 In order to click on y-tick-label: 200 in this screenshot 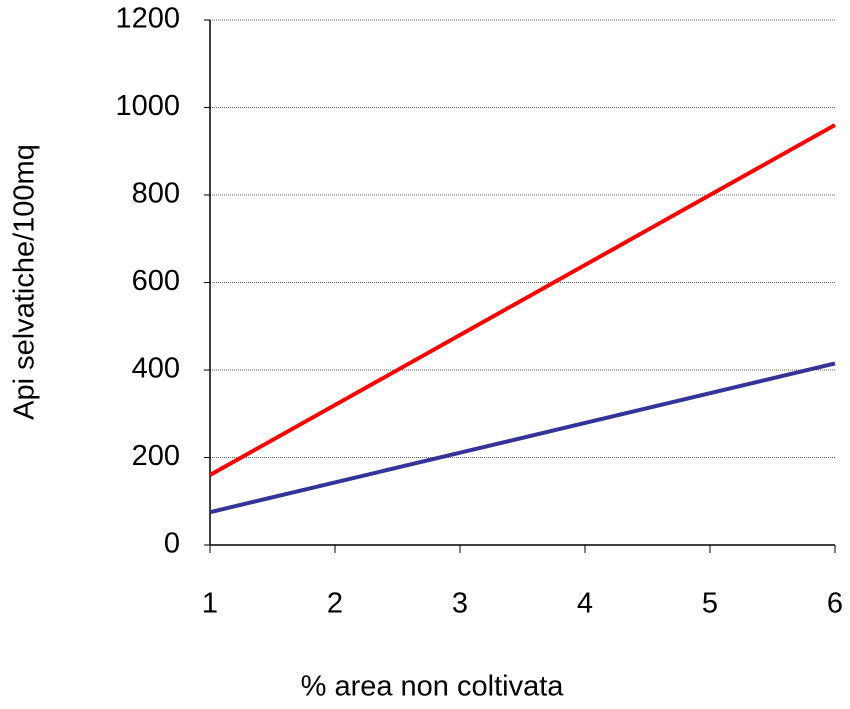, I will do `click(156, 456)`.